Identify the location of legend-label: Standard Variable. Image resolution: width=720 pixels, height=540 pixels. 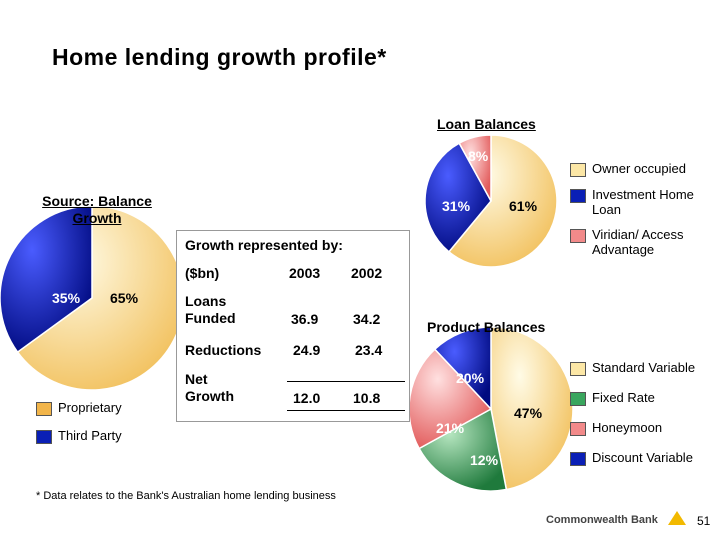
(644, 367).